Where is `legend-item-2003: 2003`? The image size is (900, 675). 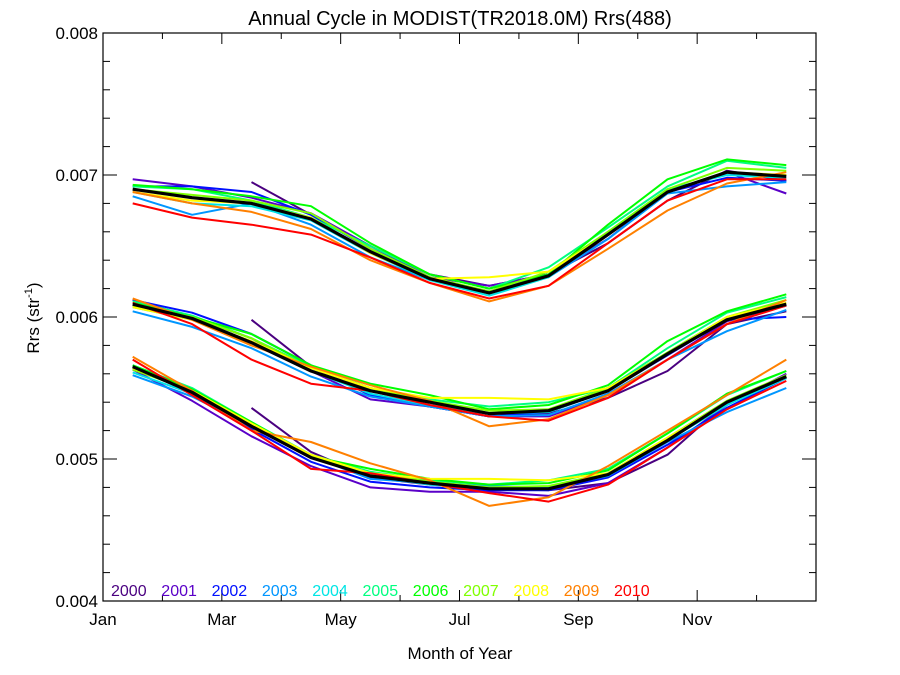 legend-item-2003: 2003 is located at coordinates (280, 591).